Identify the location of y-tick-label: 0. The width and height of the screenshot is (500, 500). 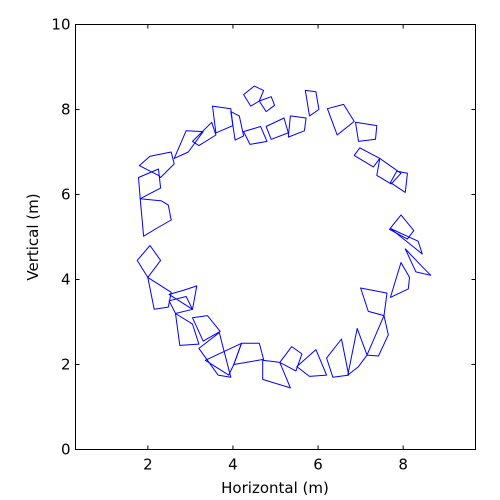
(66, 450).